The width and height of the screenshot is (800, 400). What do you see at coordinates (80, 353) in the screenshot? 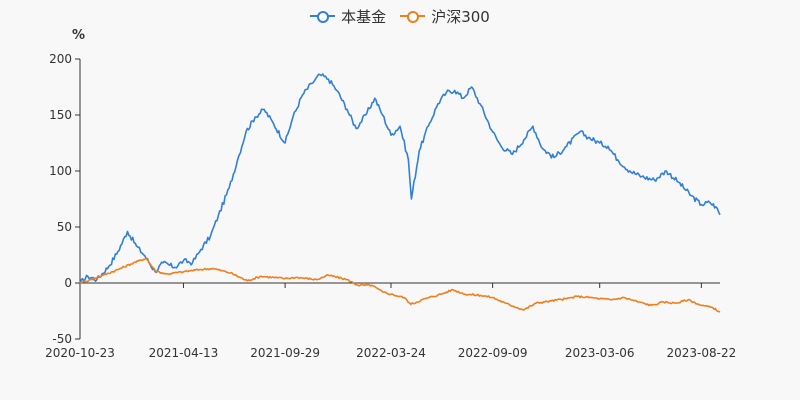
I see `x-tick-label: 2020-10-23` at bounding box center [80, 353].